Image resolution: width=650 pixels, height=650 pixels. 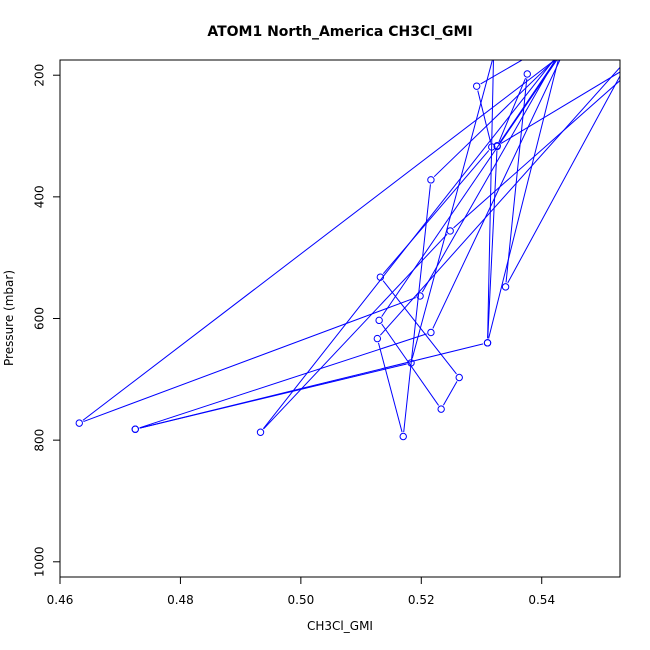 I want to click on y-tick-label: 400, so click(x=40, y=196).